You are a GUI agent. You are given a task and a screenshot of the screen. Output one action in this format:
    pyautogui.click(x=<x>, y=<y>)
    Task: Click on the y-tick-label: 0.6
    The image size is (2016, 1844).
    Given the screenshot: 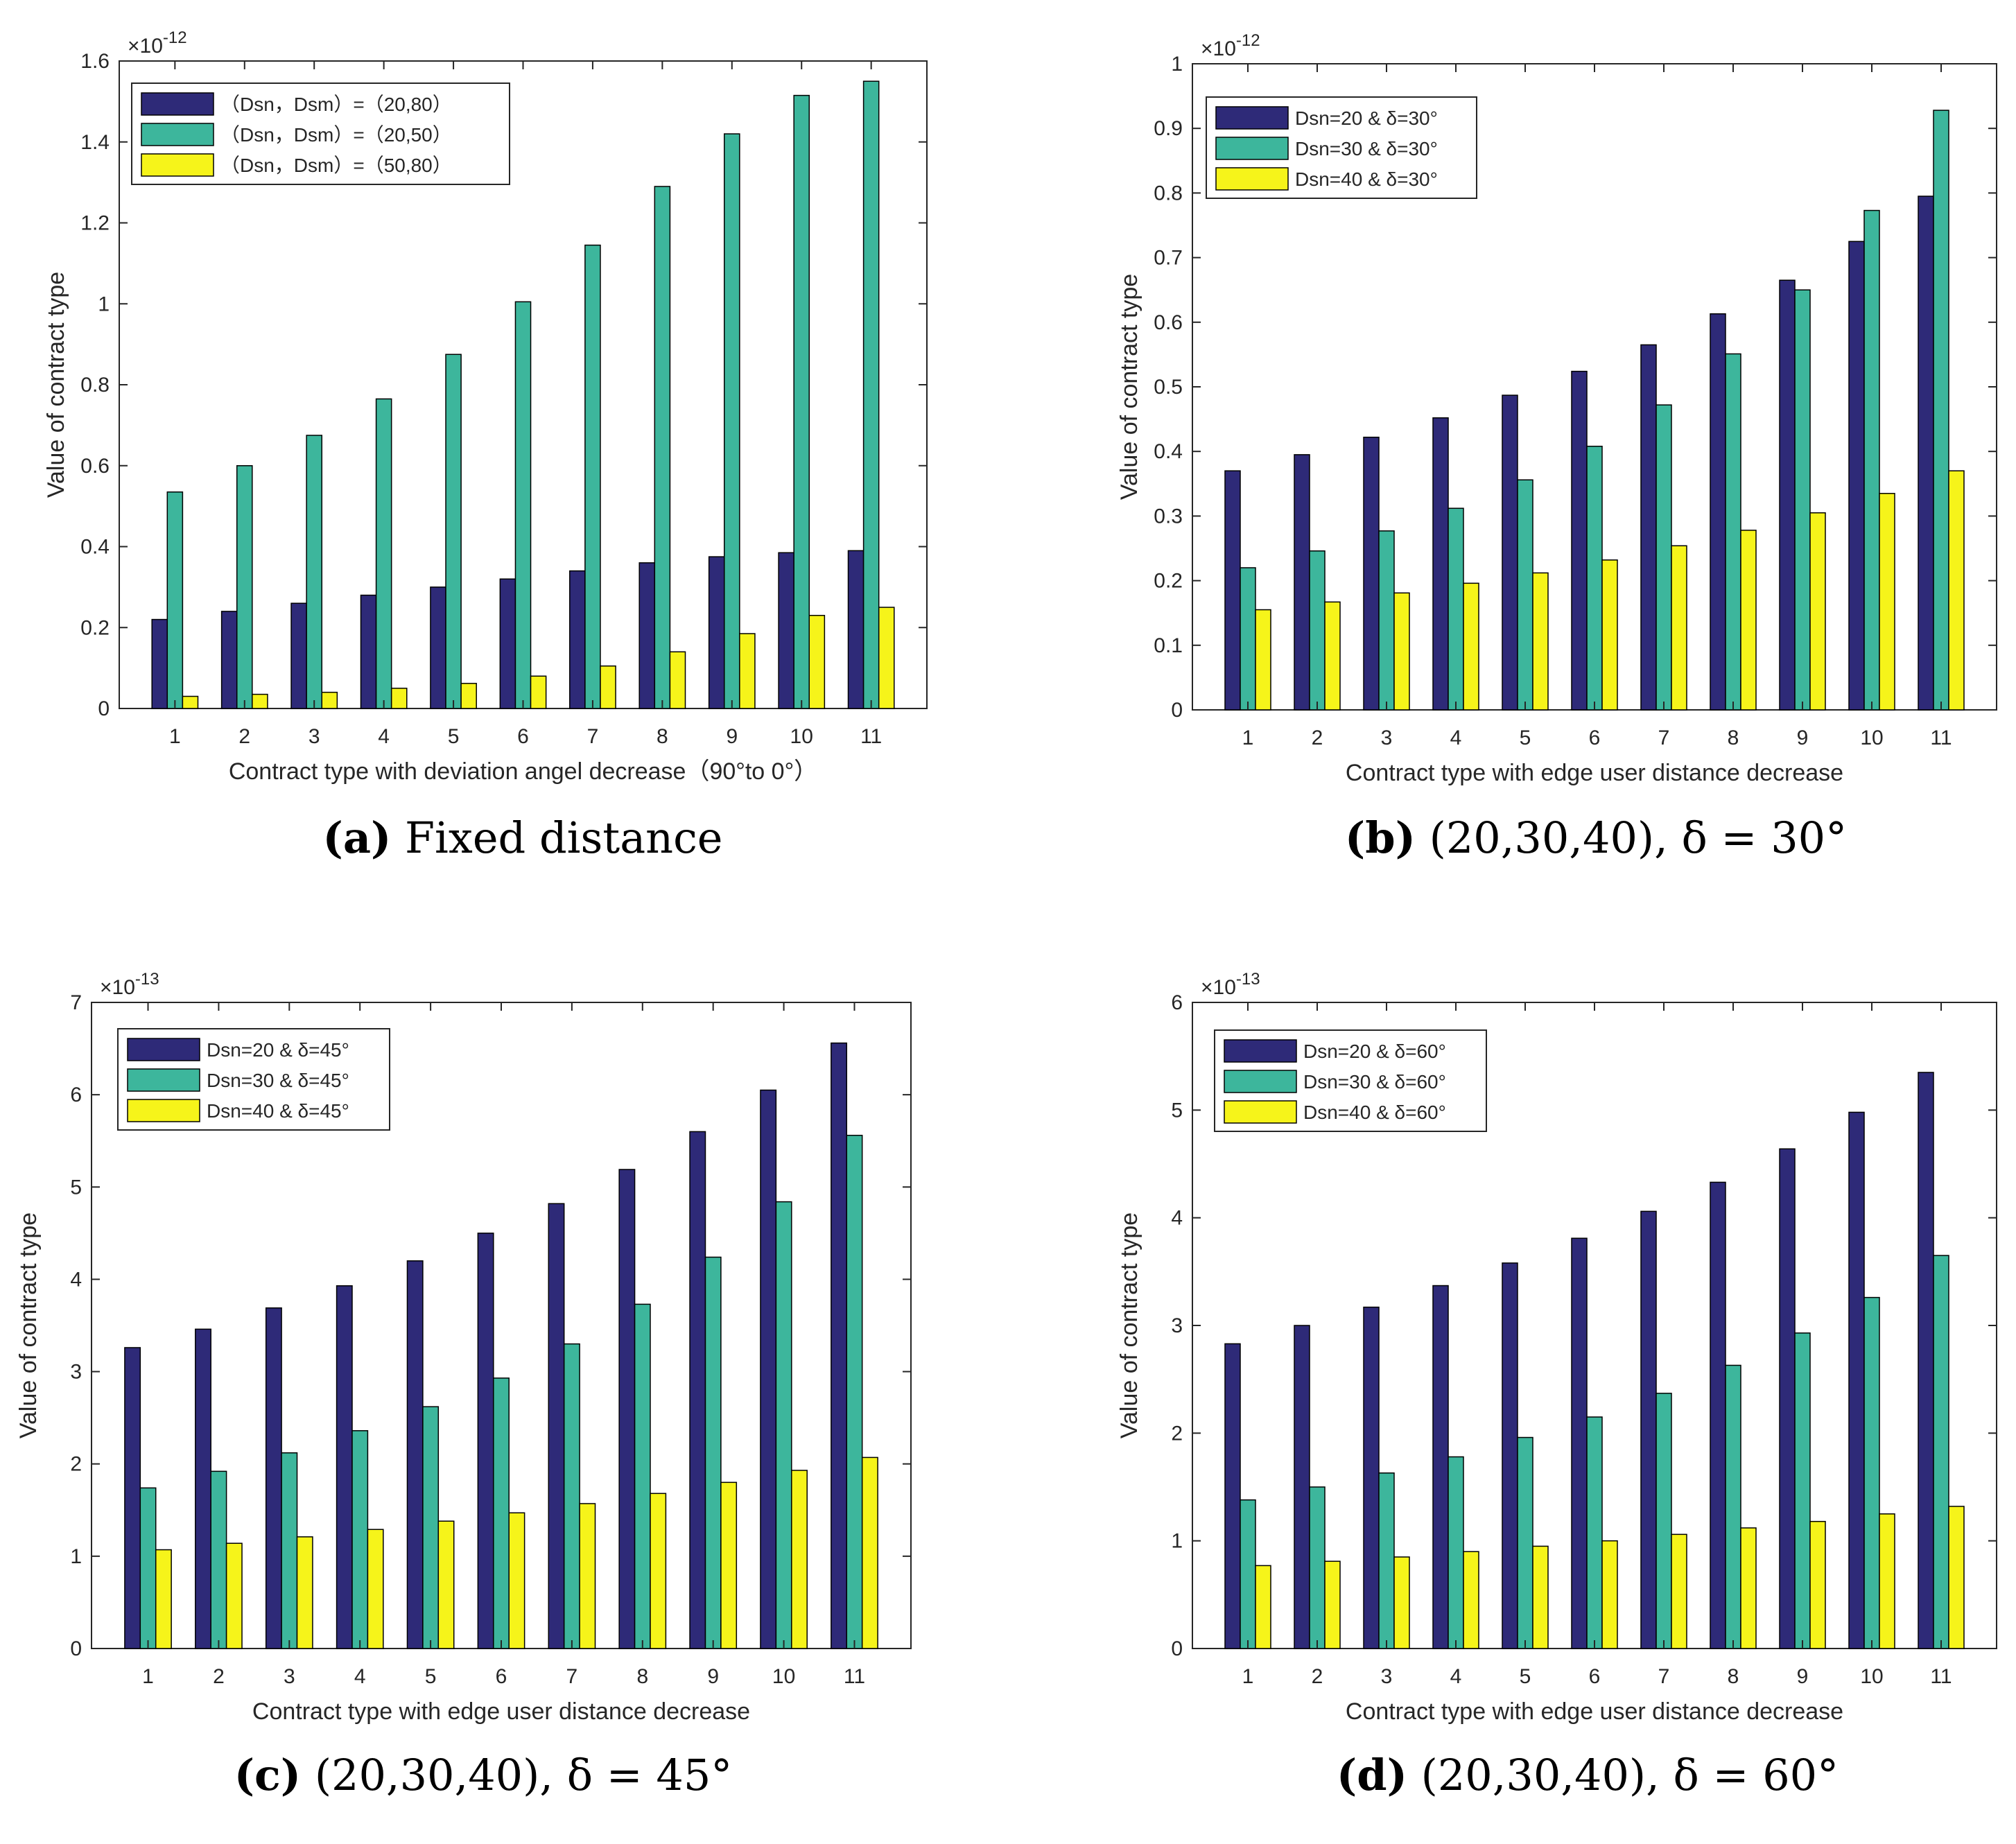 What is the action you would take?
    pyautogui.click(x=95, y=466)
    